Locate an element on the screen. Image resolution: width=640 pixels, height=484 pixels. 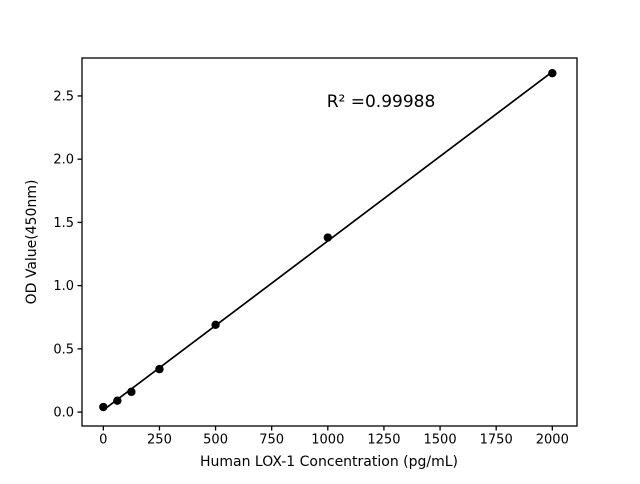
y-tick-label: 2.5 is located at coordinates (63, 96).